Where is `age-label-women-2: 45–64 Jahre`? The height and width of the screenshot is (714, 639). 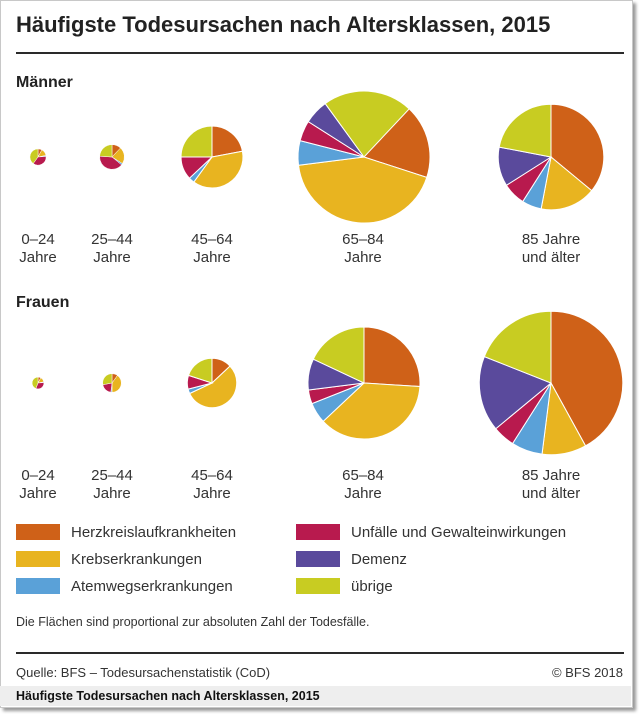
age-label-women-2: 45–64 Jahre is located at coordinates (212, 485).